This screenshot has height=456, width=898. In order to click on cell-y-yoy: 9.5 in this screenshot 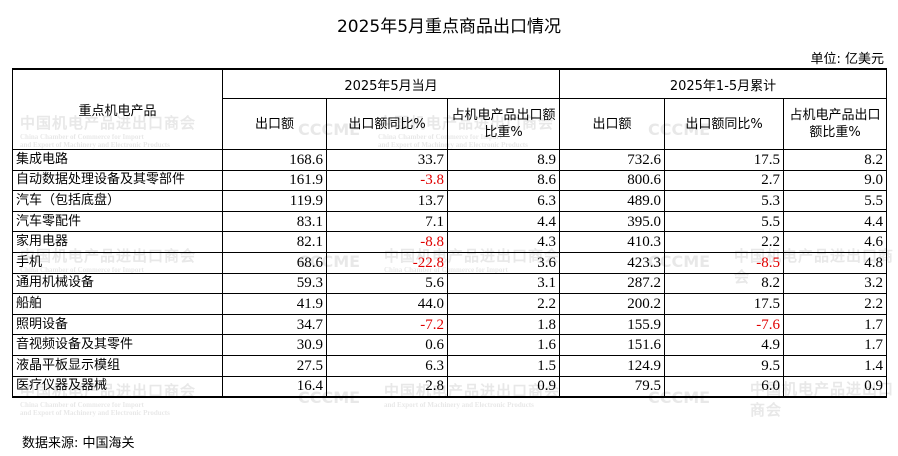, I will do `click(724, 365)`.